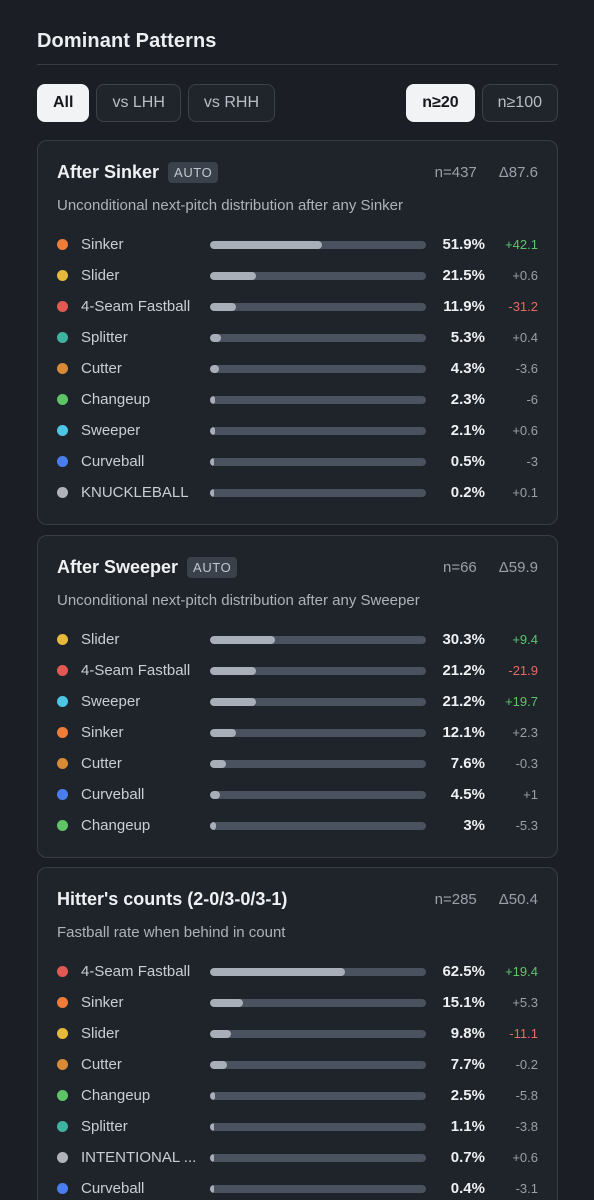  What do you see at coordinates (297, 1002) in the screenshot?
I see `pitch-row: Sinker 15.1% +5.3` at bounding box center [297, 1002].